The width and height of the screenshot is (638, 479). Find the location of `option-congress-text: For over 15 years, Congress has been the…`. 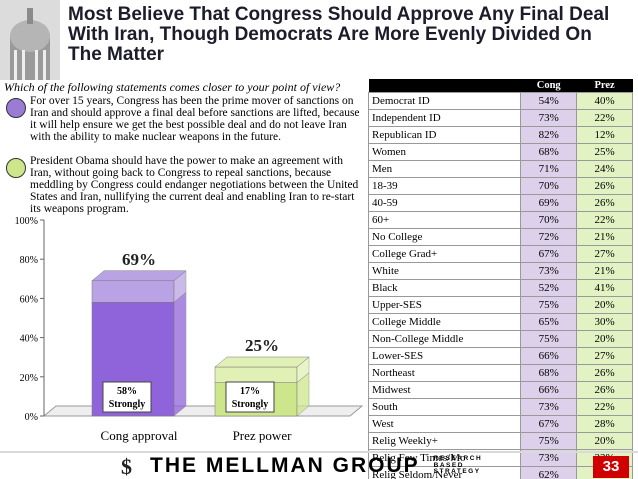

option-congress-text: For over 15 years, Congress has been the… is located at coordinates (195, 119).